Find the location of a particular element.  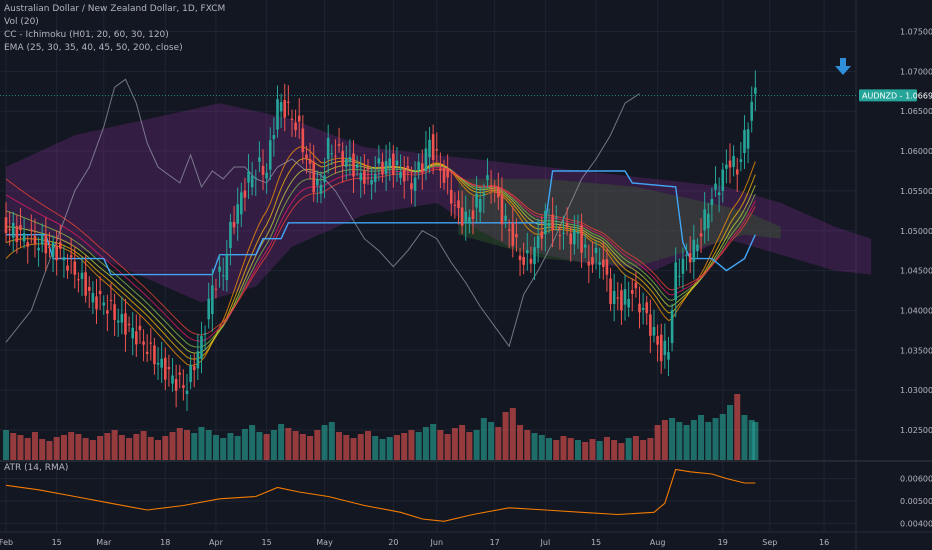

volume-legend: Vol (20) is located at coordinates (21, 22).